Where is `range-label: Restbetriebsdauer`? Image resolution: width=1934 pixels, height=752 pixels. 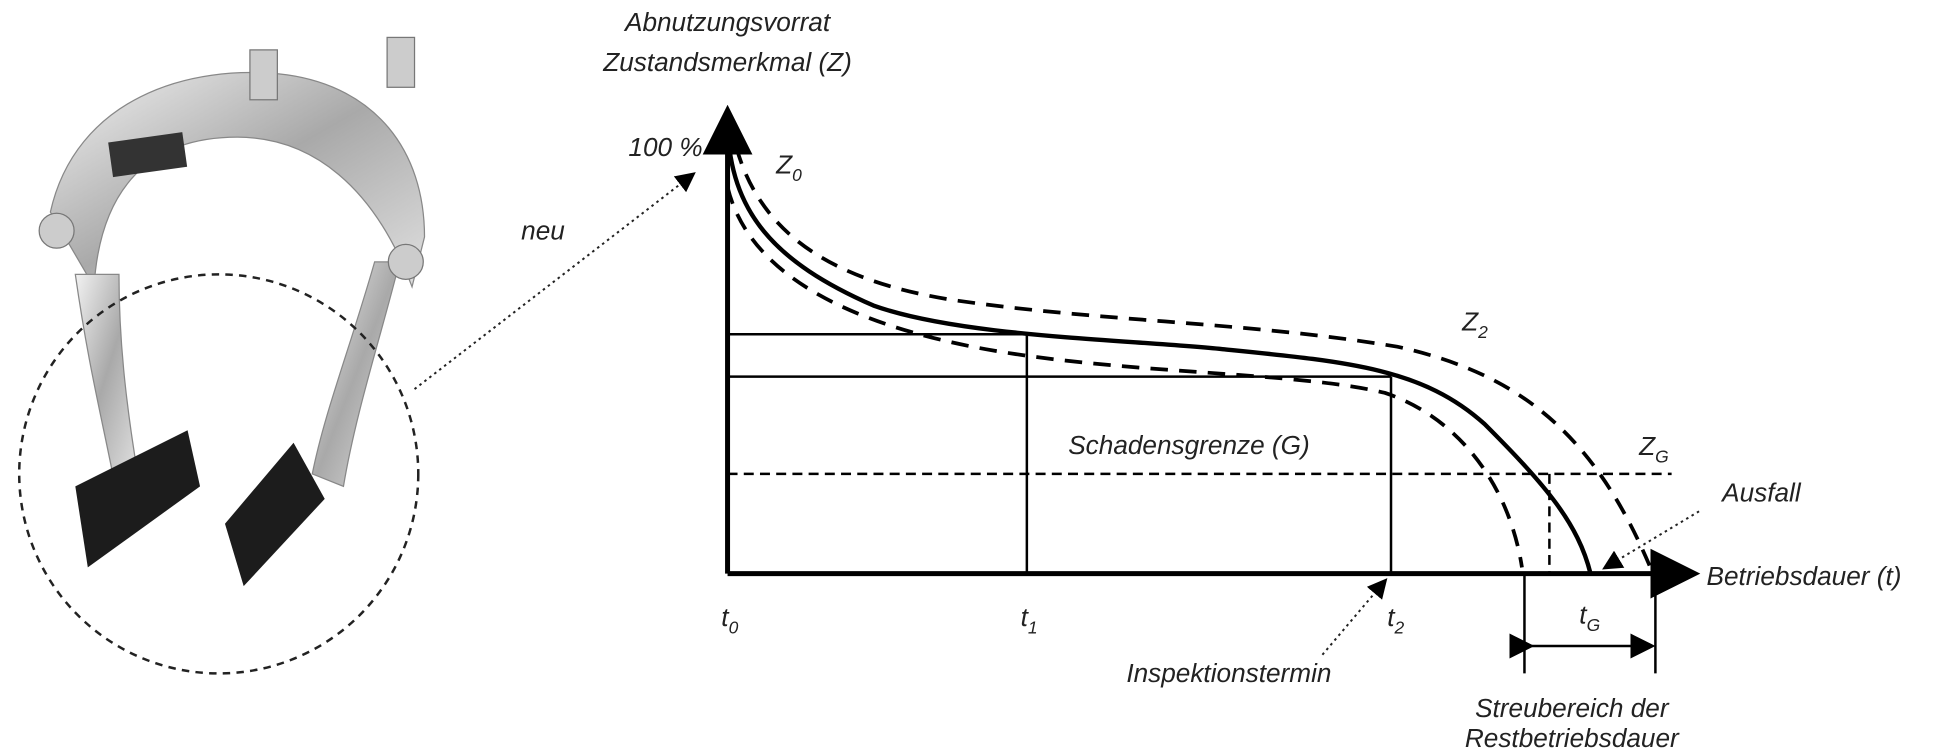 range-label: Restbetriebsdauer is located at coordinates (1572, 737).